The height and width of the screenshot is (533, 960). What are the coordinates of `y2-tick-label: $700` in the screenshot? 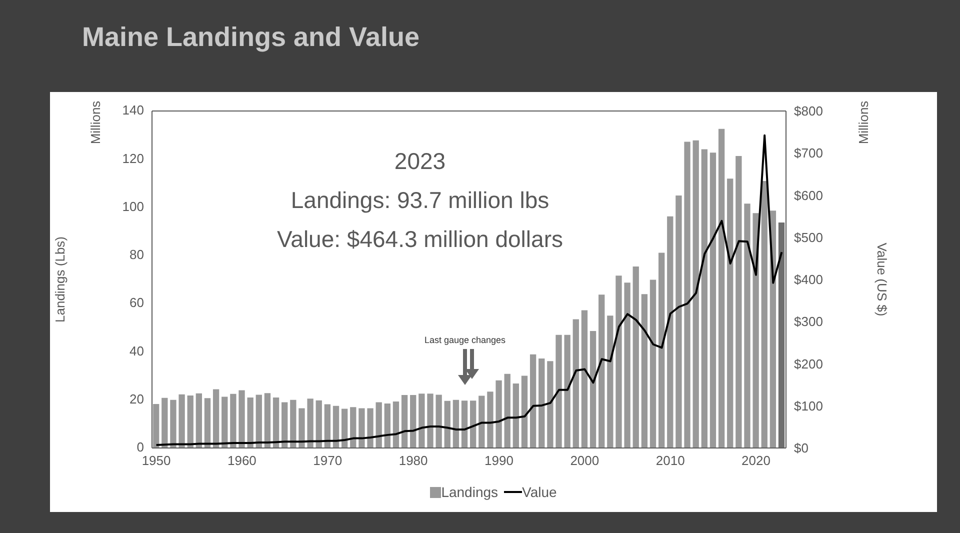 It's located at (808, 153).